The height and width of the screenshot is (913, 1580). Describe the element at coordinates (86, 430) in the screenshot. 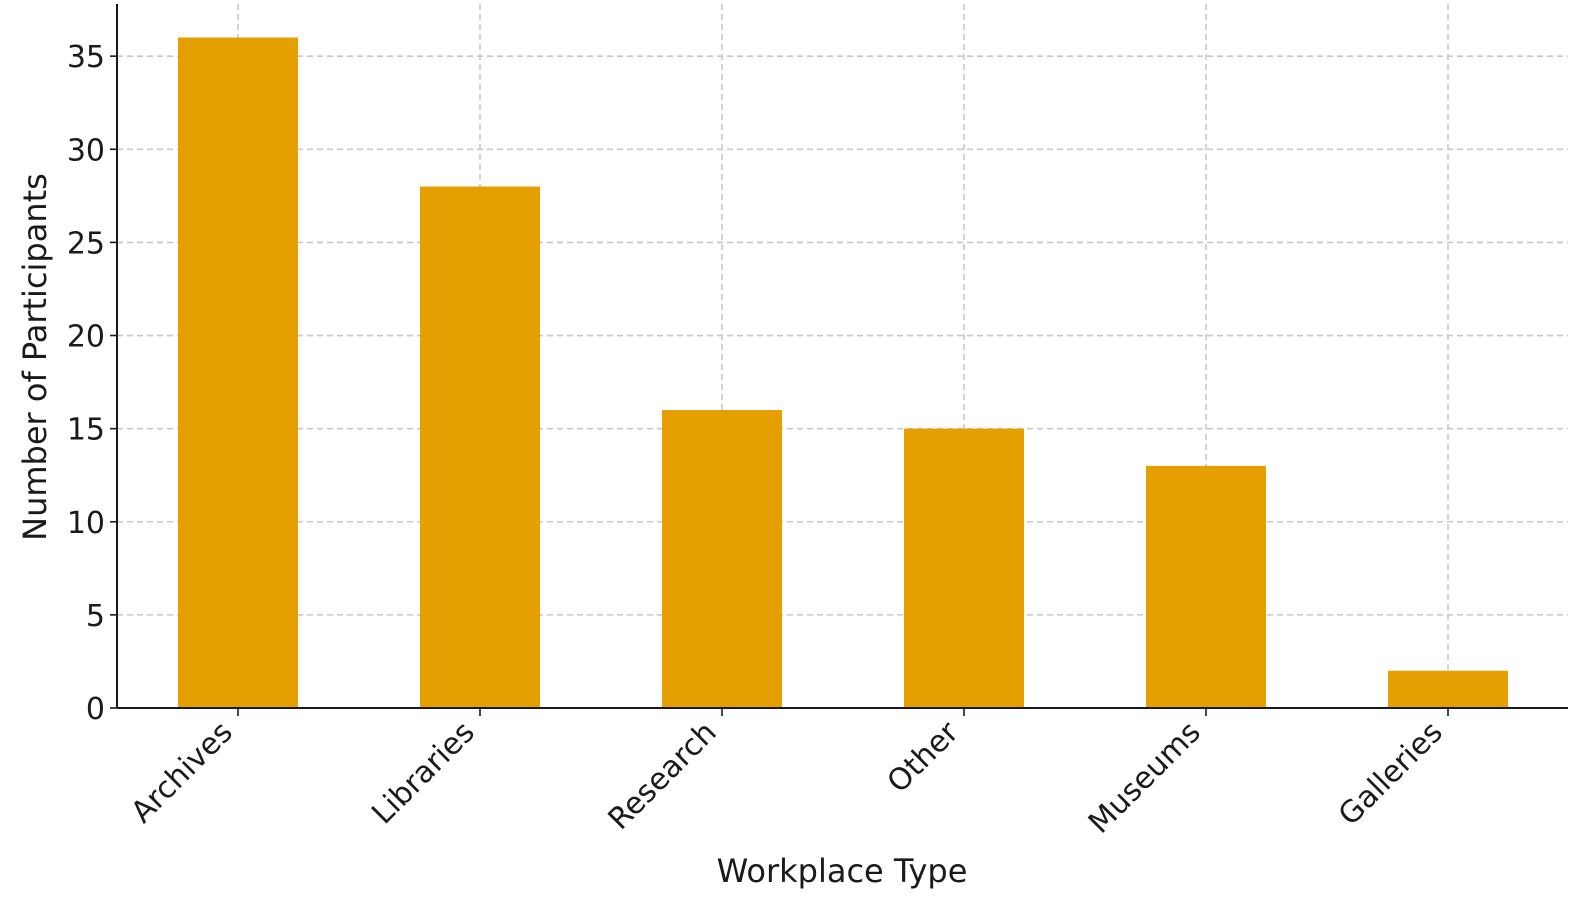

I see `y-tick-label: 15` at that location.